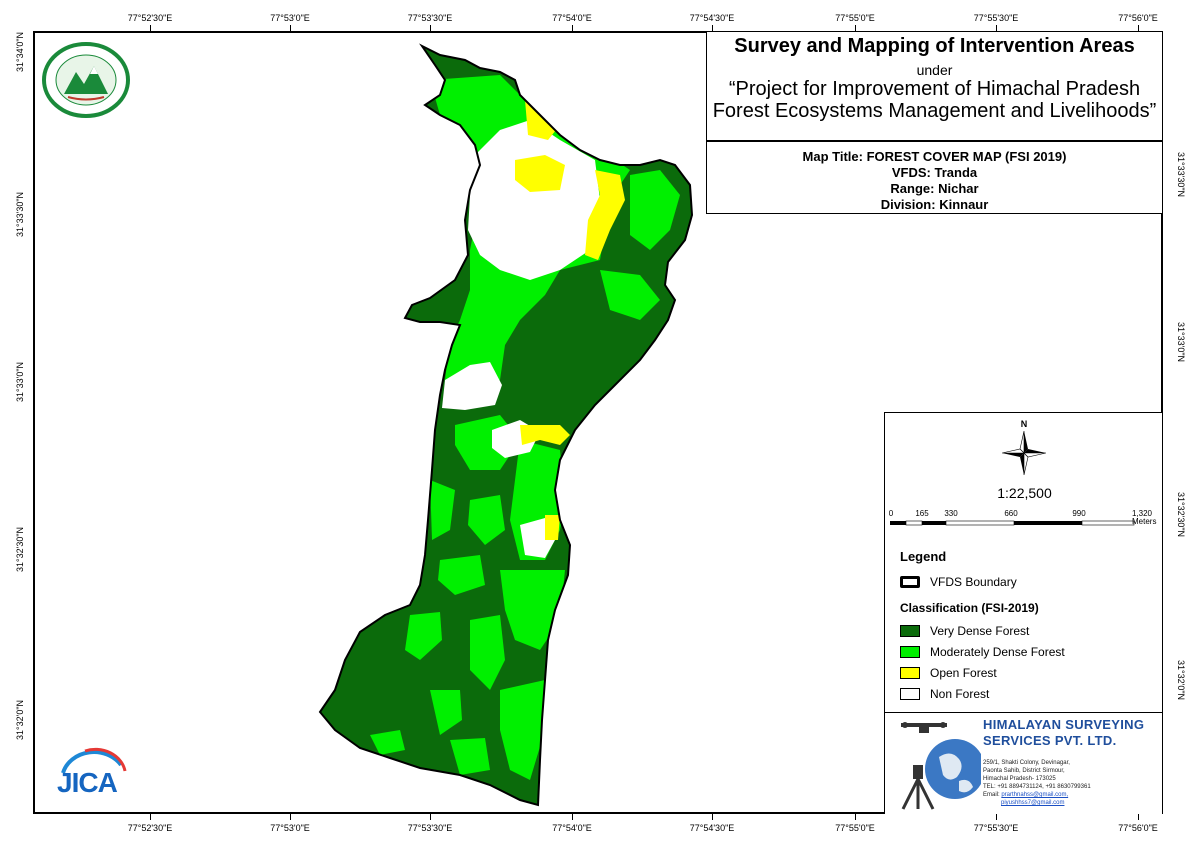 The width and height of the screenshot is (1200, 848). What do you see at coordinates (934, 204) in the screenshot?
I see `division-name: Division: Kinnaur` at bounding box center [934, 204].